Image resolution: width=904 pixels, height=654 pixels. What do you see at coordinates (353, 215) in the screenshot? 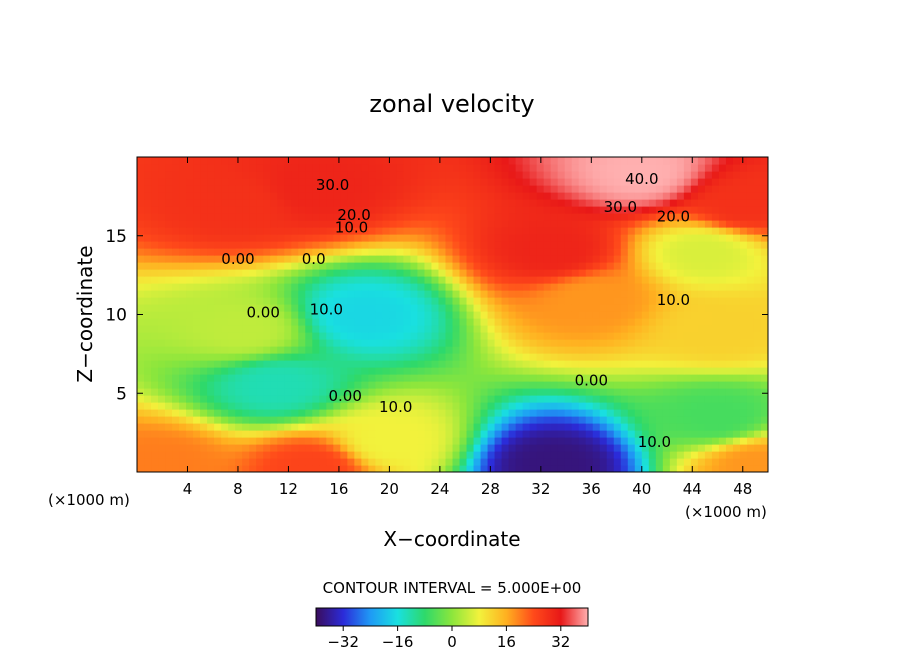
I see `contour-label: 20.0` at bounding box center [353, 215].